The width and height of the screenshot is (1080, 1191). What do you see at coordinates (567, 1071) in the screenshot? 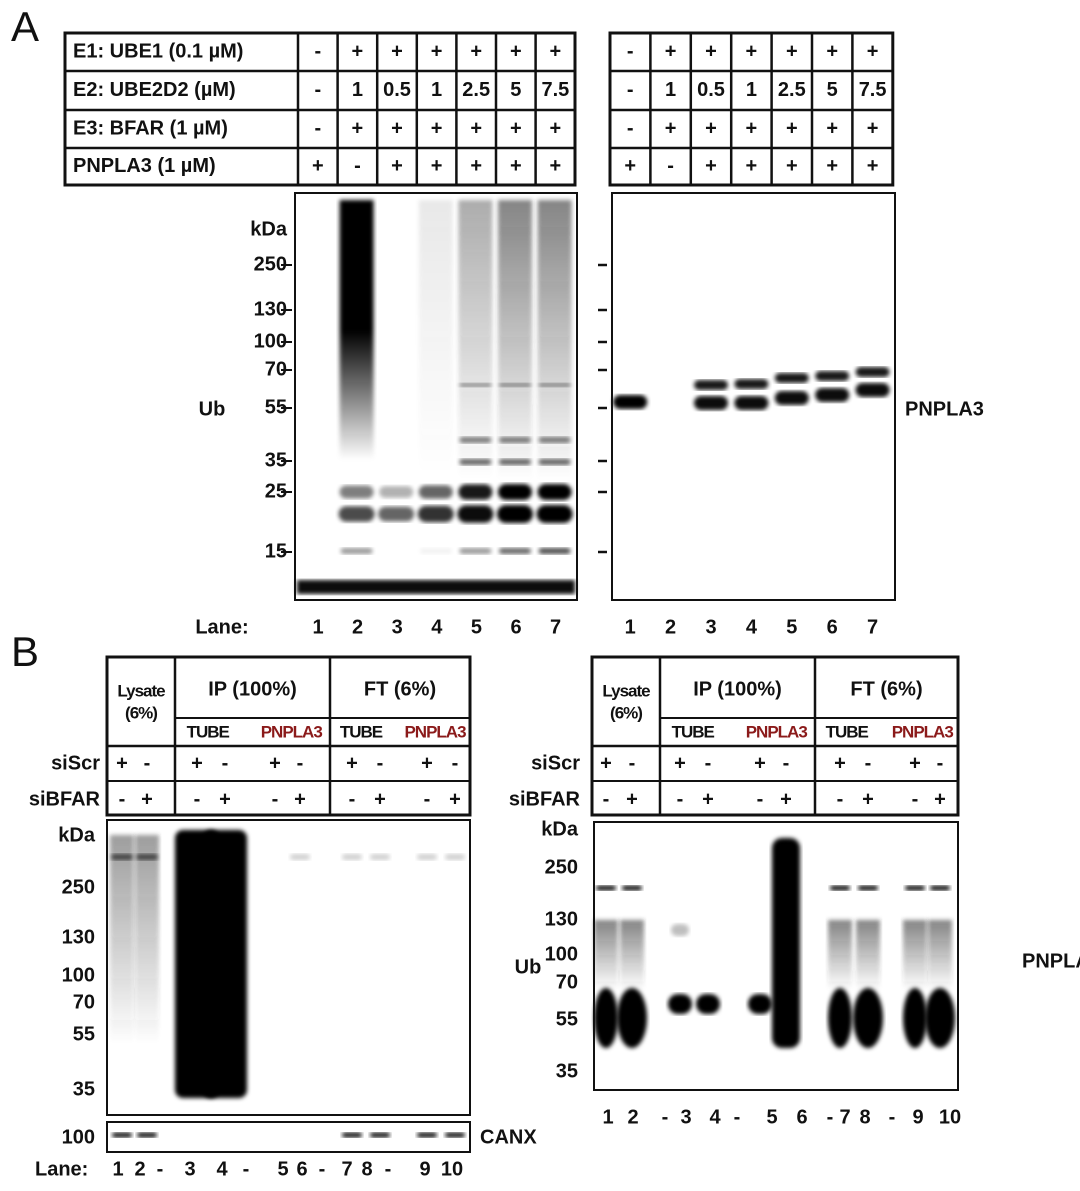
I see `kda-marker: 35` at bounding box center [567, 1071].